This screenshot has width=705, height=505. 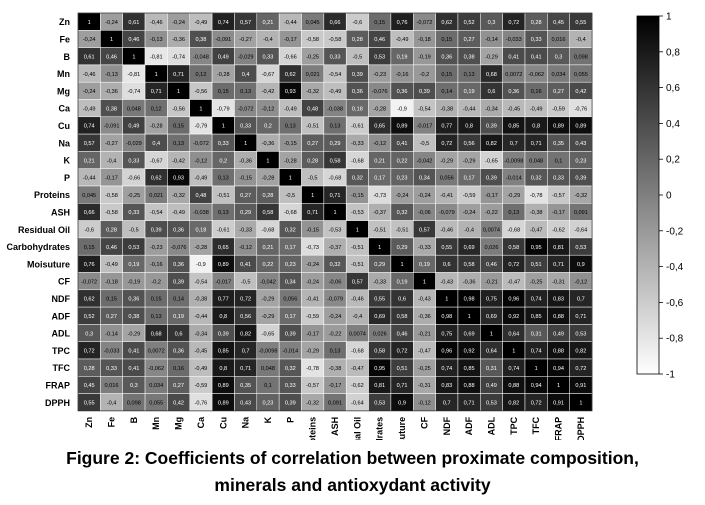 What do you see at coordinates (64, 143) in the screenshot?
I see `row-label-na: Na` at bounding box center [64, 143].